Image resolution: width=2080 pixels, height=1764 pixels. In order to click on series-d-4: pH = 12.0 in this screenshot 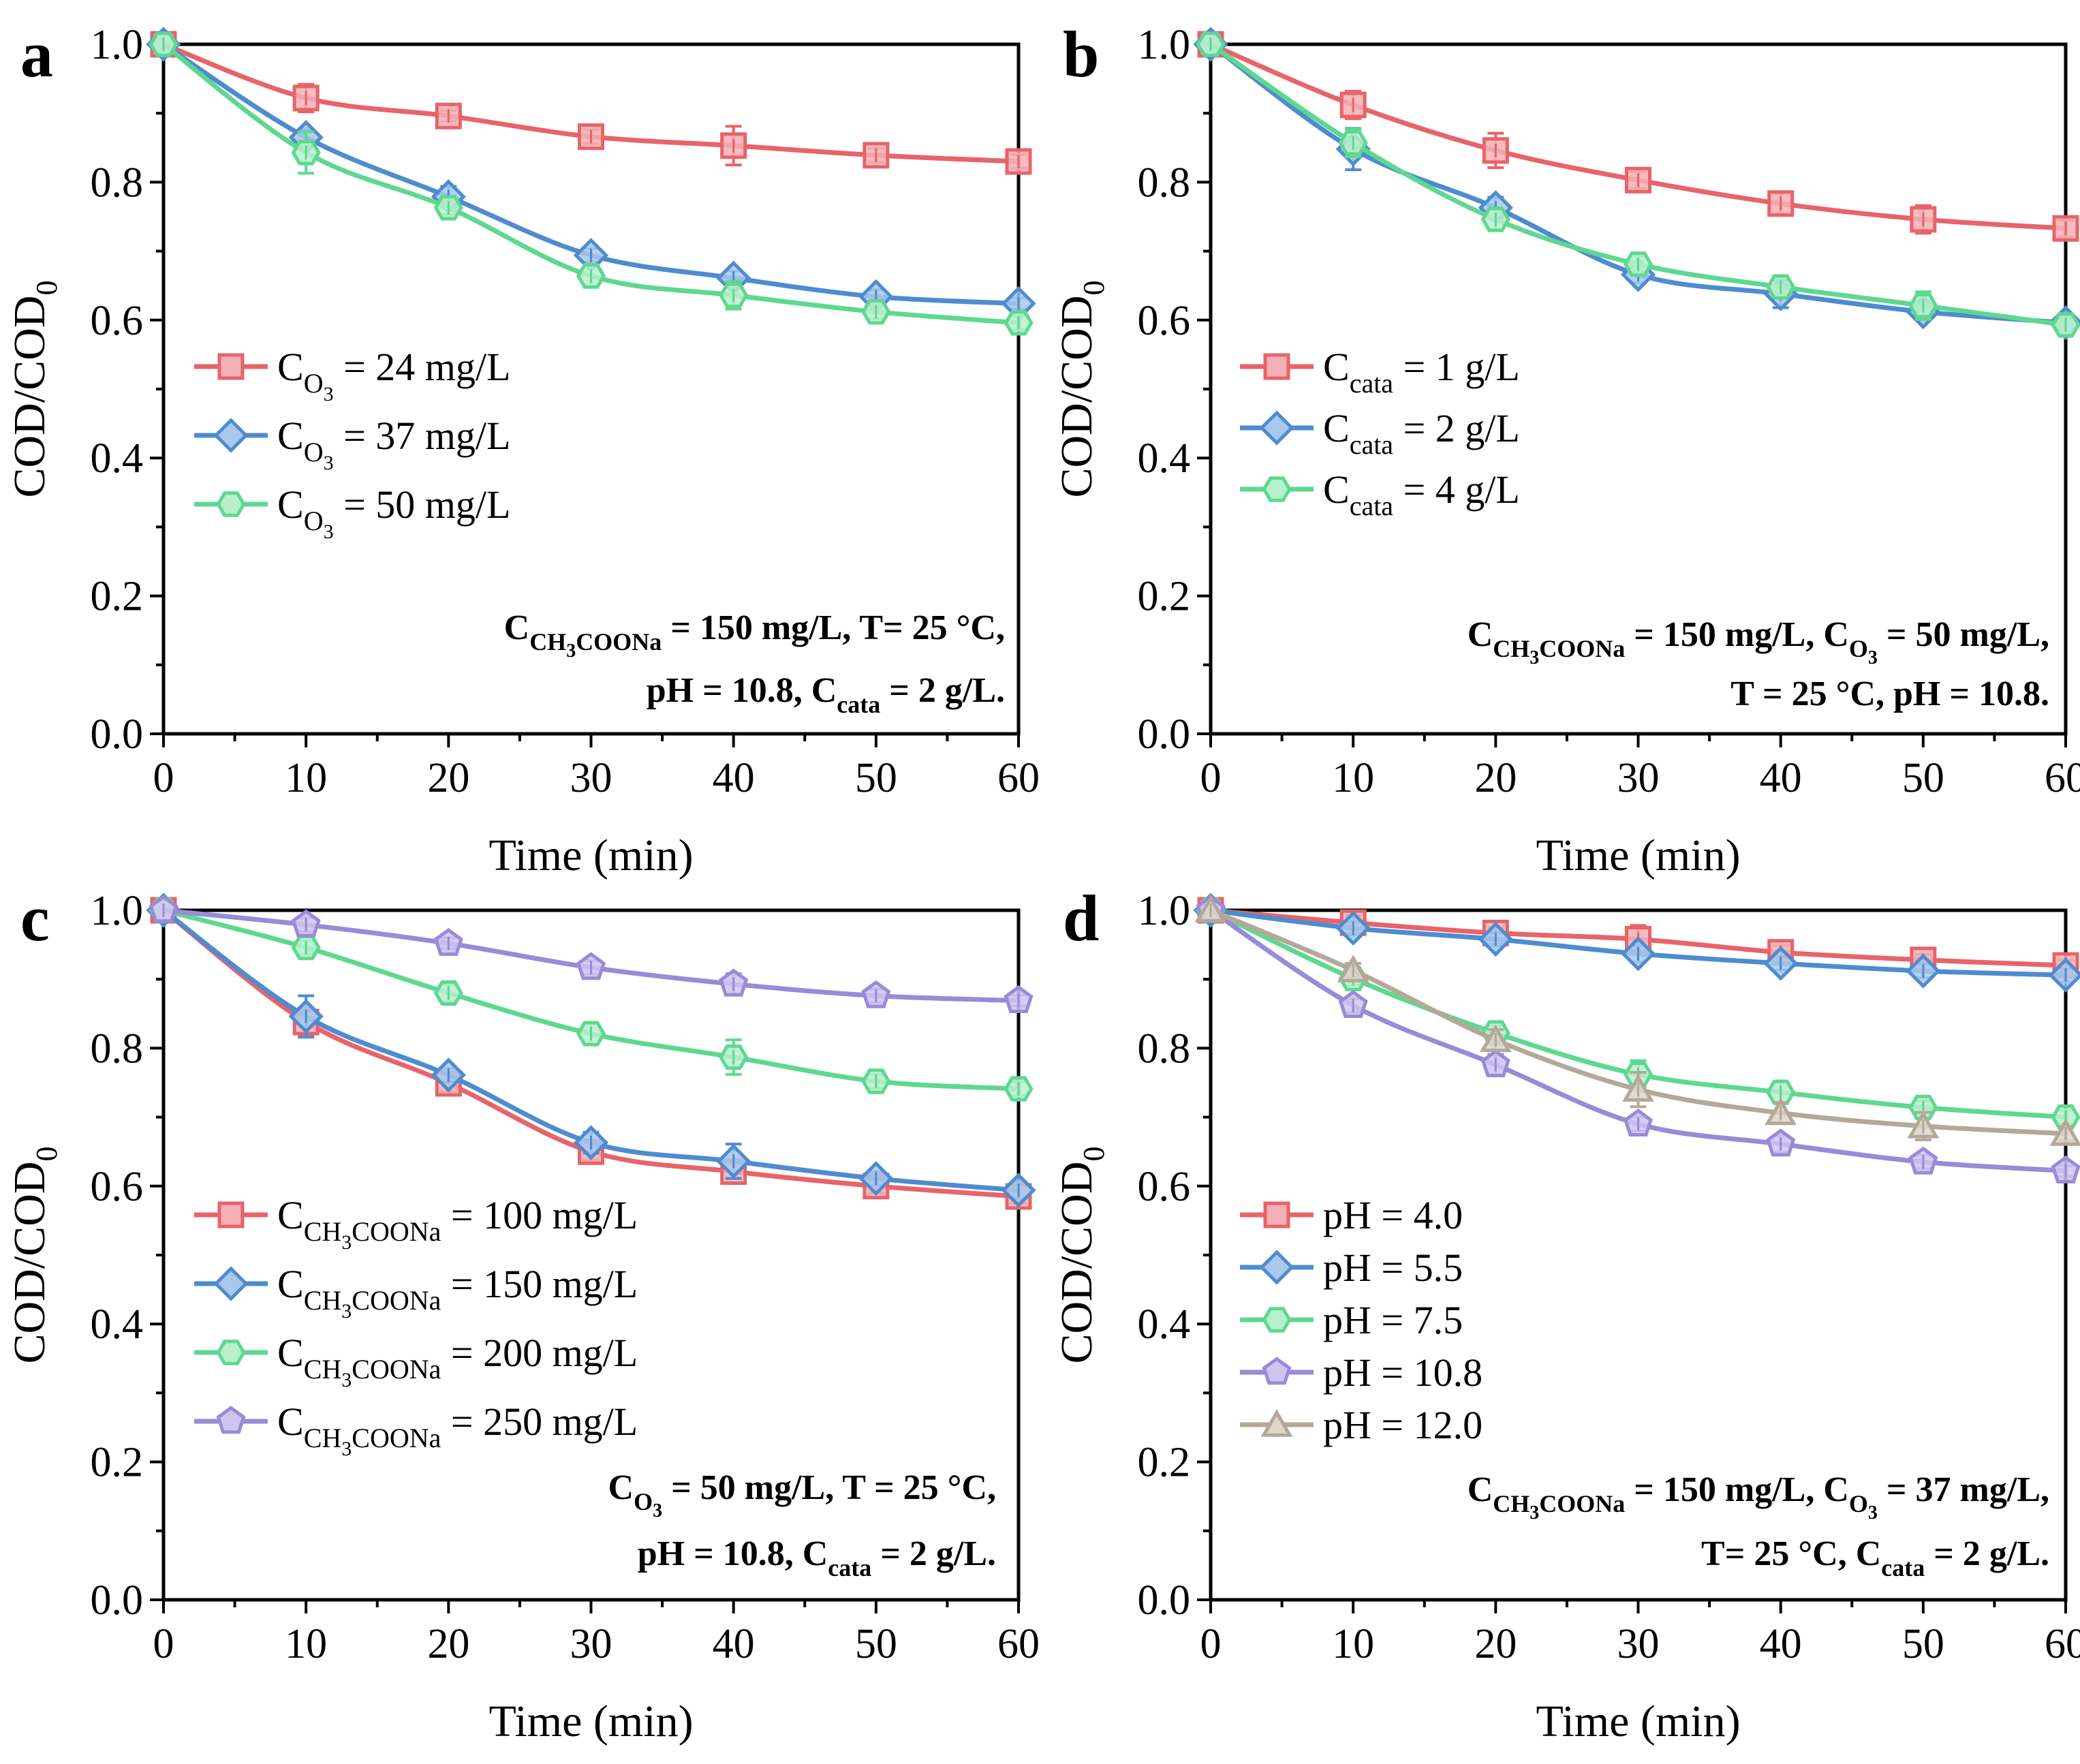, I will do `click(1637, 1171)`.